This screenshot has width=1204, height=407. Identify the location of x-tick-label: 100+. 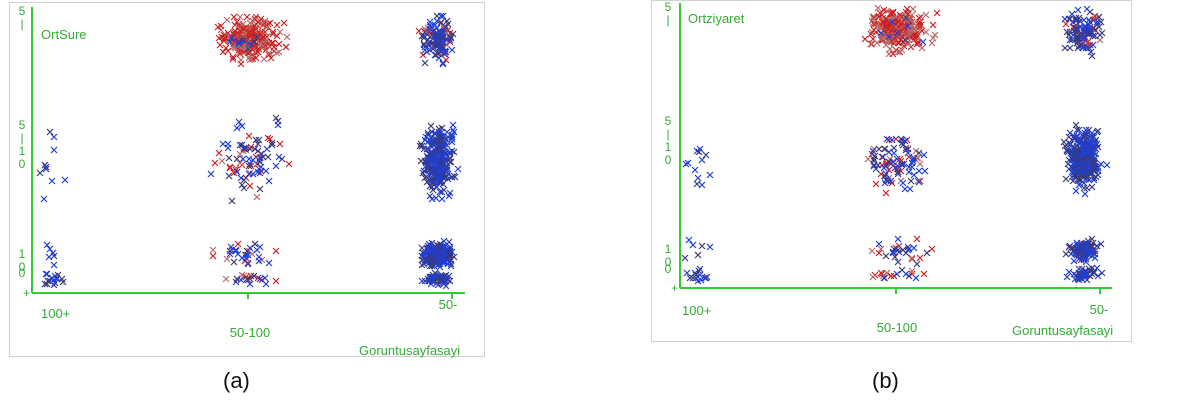
(55, 313).